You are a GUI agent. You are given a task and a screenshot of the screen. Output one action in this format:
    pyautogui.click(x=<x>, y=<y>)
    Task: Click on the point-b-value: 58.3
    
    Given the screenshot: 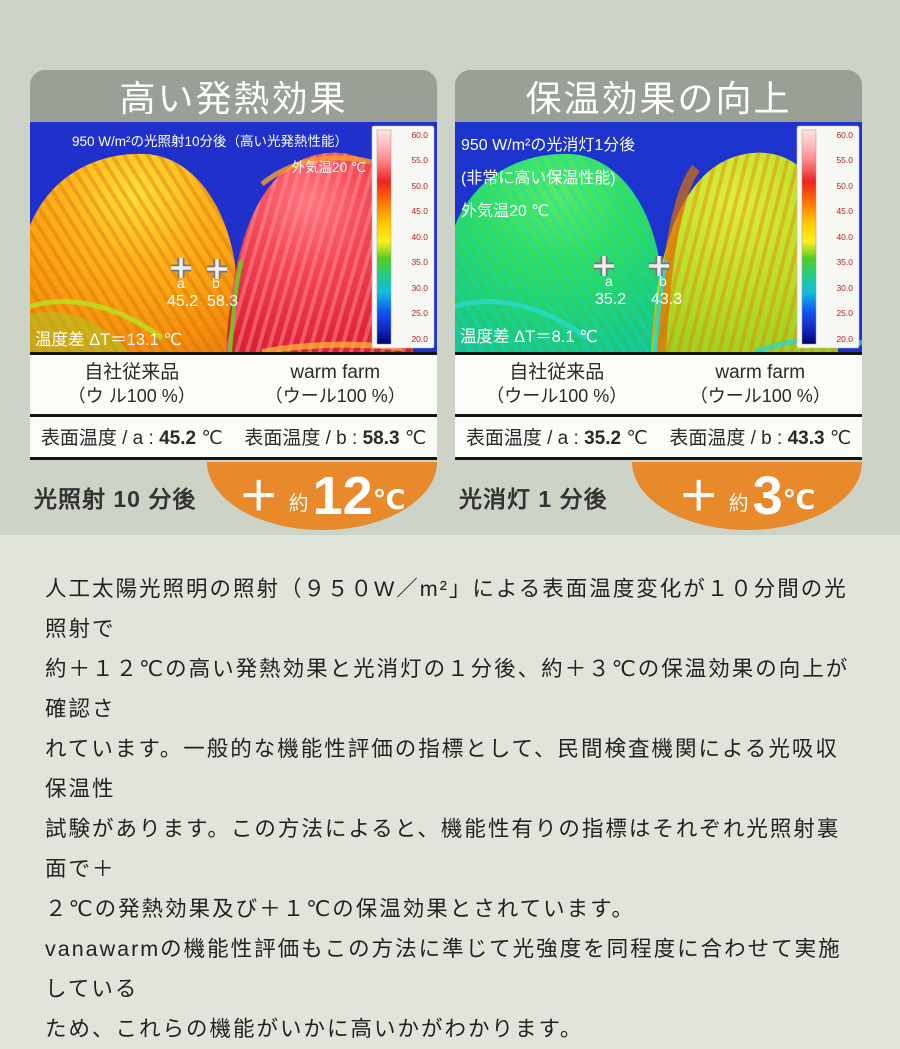 What is the action you would take?
    pyautogui.click(x=222, y=301)
    